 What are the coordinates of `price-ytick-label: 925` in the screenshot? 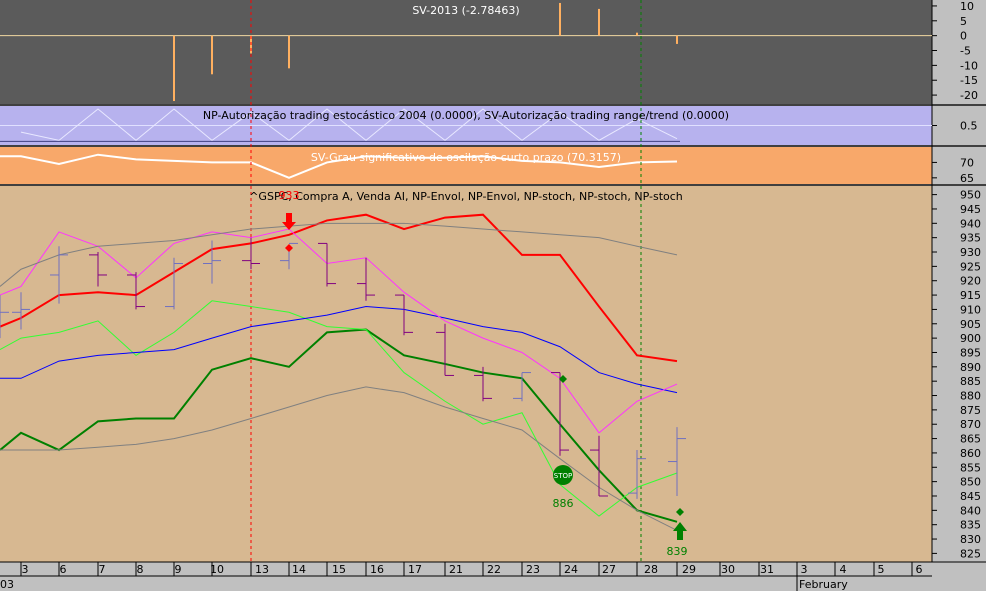 It's located at (970, 266).